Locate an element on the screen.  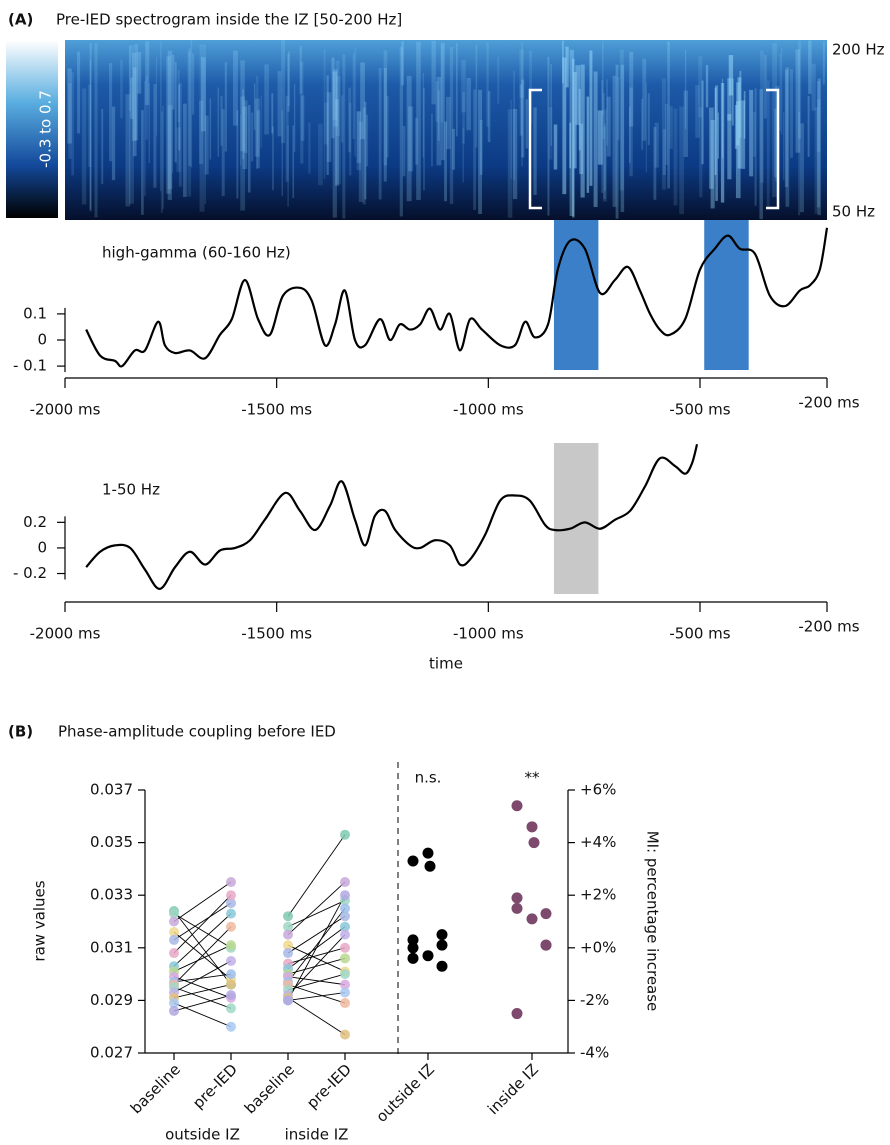
x-tick-label: inside IZ is located at coordinates (513, 1089).